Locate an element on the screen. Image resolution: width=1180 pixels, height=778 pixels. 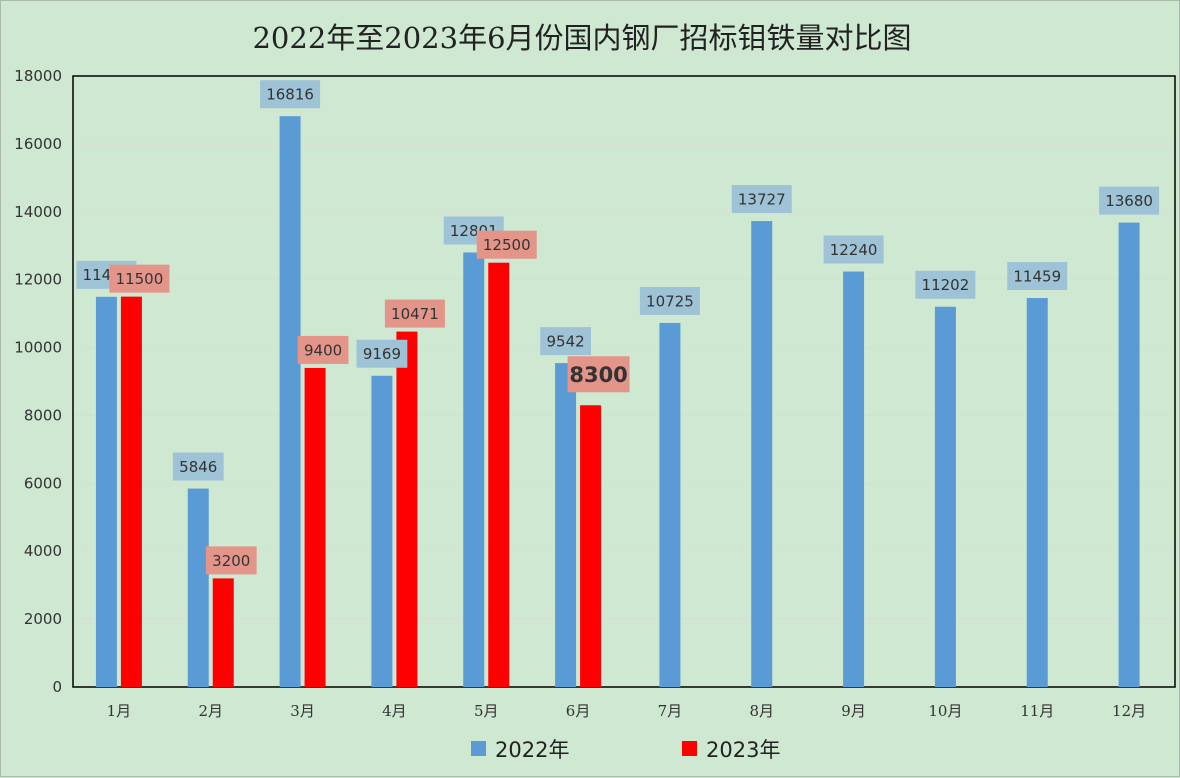
data-label-2022: 9169 is located at coordinates (382, 354).